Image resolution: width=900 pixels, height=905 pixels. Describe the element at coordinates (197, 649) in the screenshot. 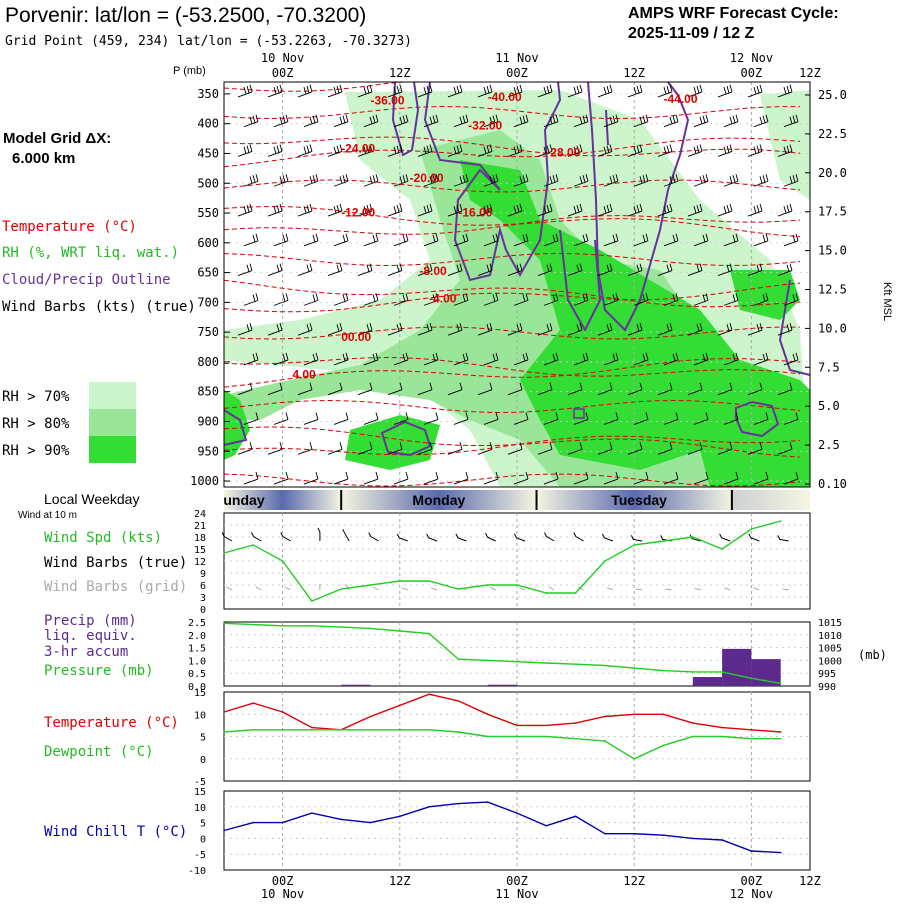

I see `panel-tick-label: 1.5` at that location.